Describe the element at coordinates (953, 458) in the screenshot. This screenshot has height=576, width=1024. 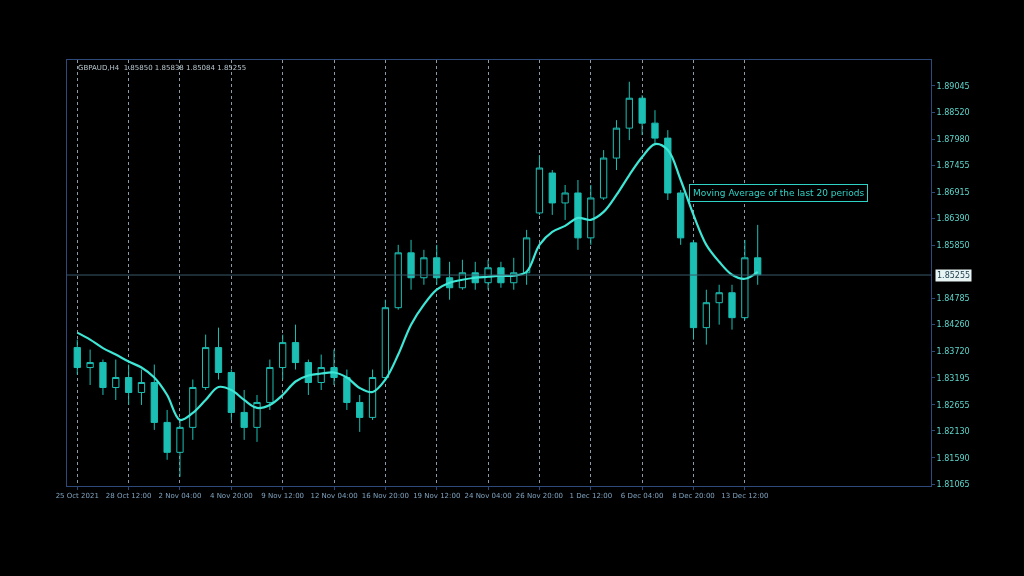
I see `y-tick-label: 1.81590` at that location.